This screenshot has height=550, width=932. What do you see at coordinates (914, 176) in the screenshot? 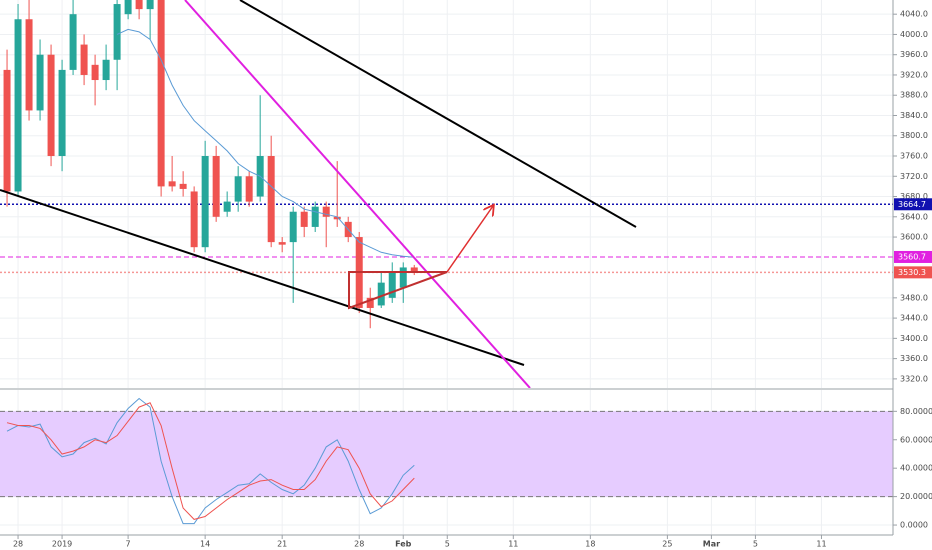
I see `y-tick-label: 3720.0` at bounding box center [914, 176].